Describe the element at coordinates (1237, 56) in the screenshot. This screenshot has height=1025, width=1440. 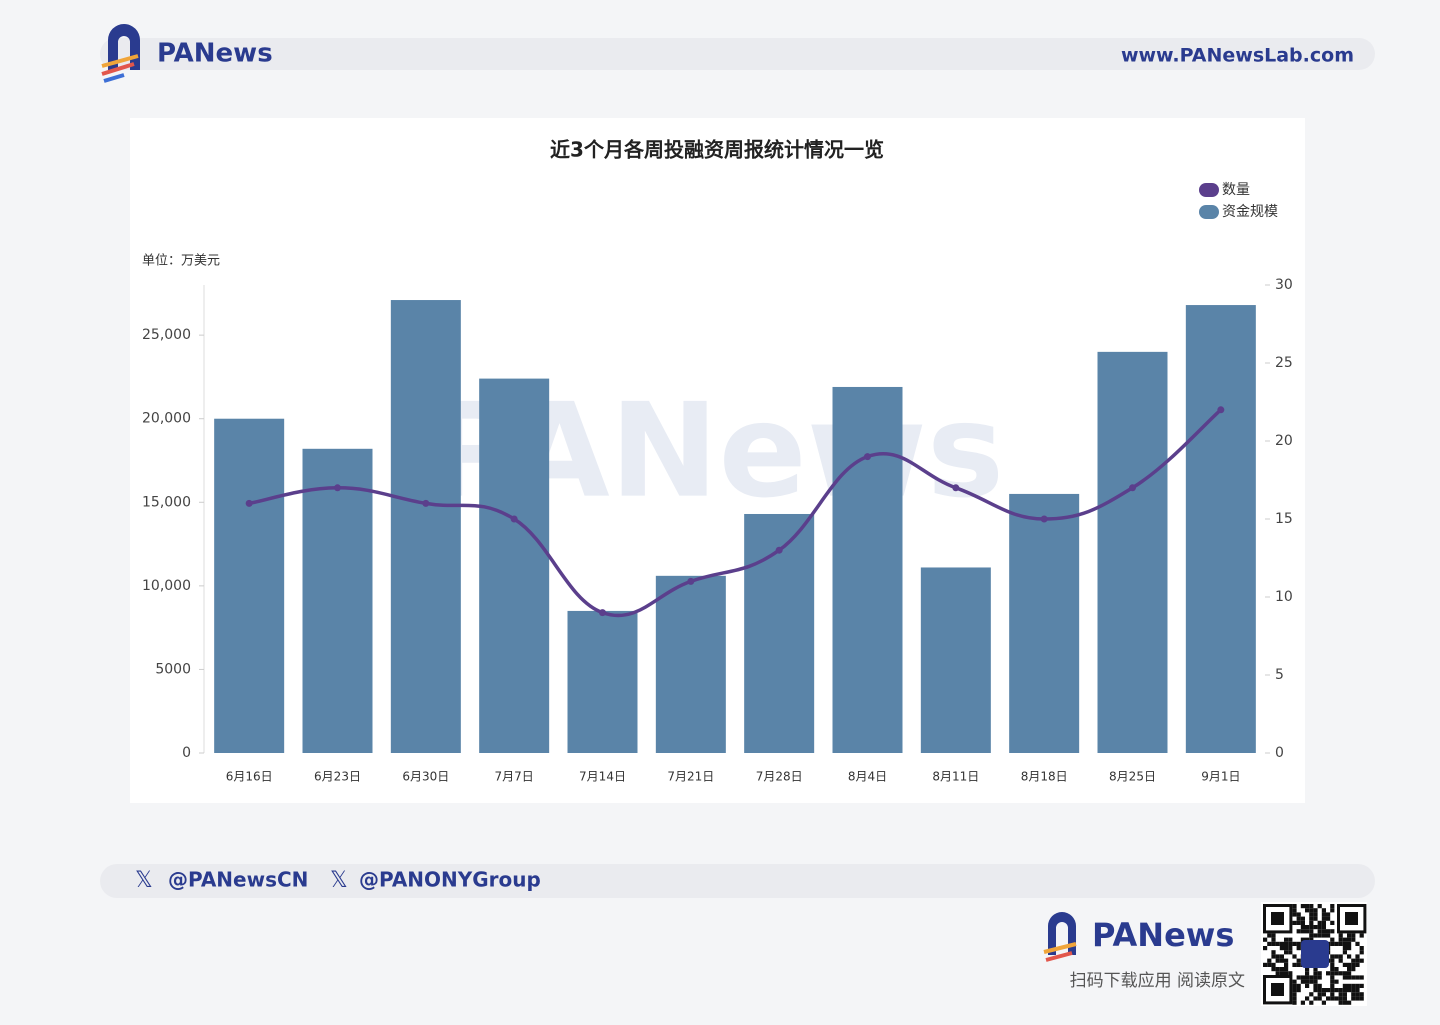
I see `site-url: www.PANewsLab.com` at that location.